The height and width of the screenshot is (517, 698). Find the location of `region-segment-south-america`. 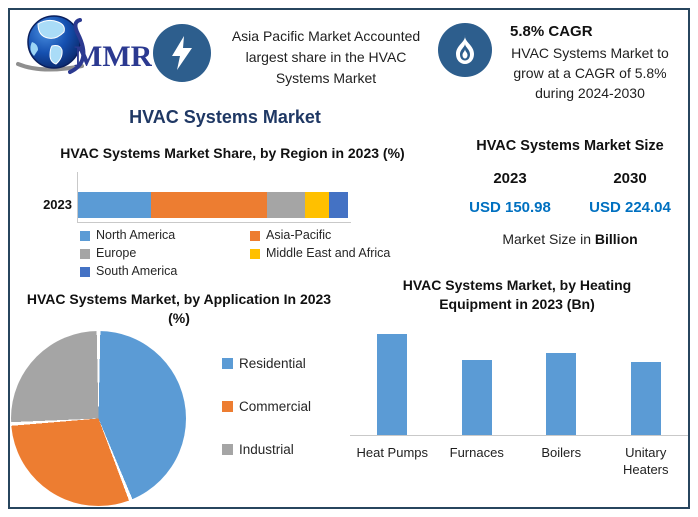

region-segment-south-america is located at coordinates (338, 205).